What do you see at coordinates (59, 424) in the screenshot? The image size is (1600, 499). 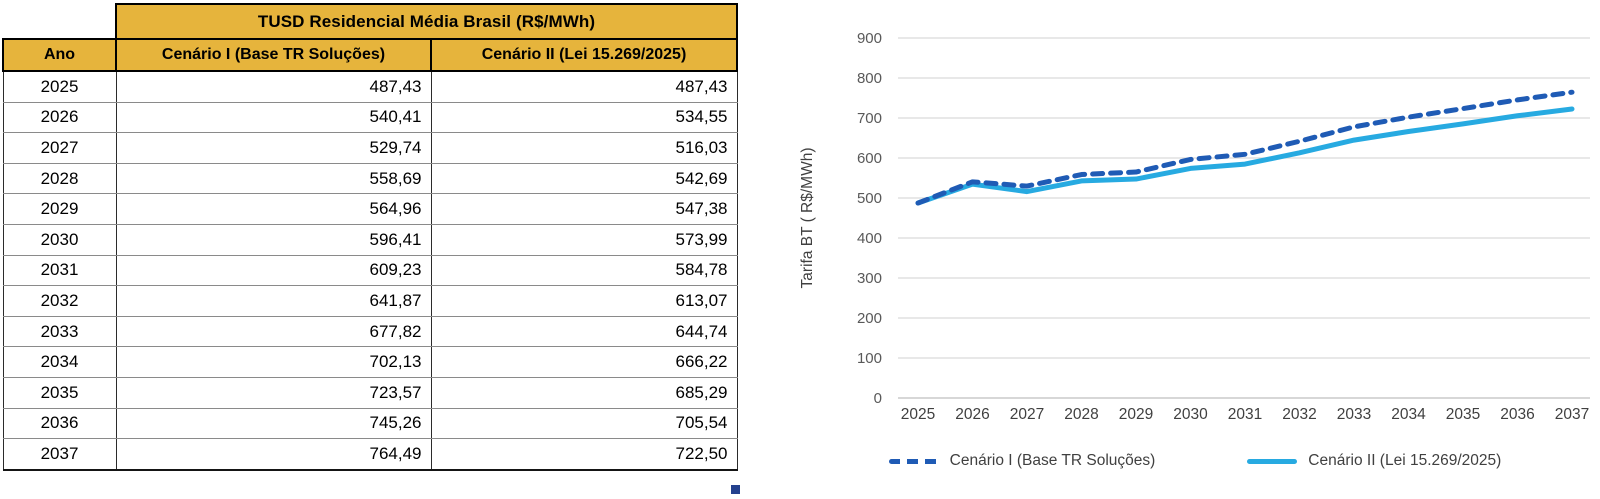 I see `year-cell: 2036` at bounding box center [59, 424].